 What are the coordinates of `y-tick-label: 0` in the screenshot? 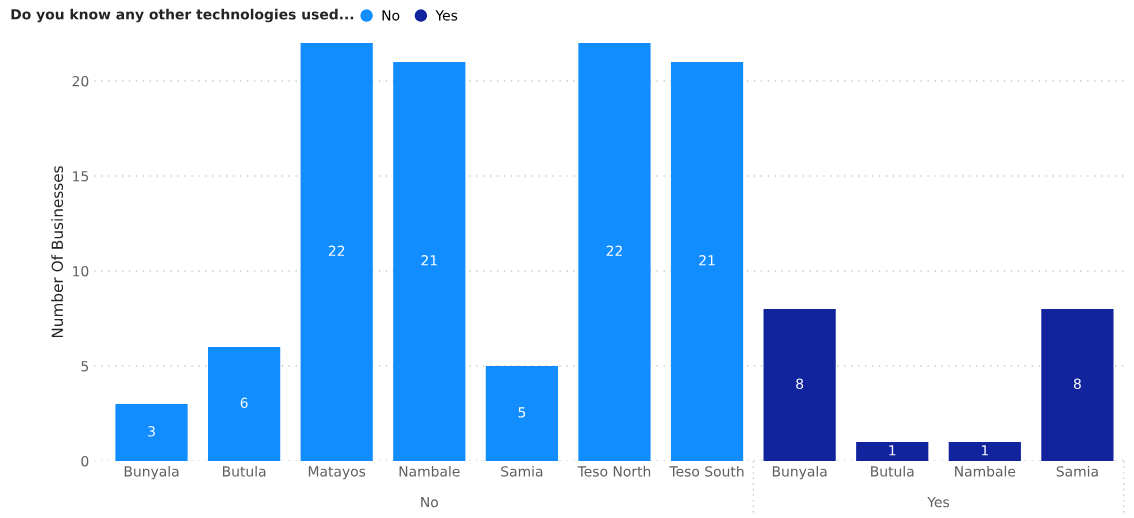 It's located at (85, 461).